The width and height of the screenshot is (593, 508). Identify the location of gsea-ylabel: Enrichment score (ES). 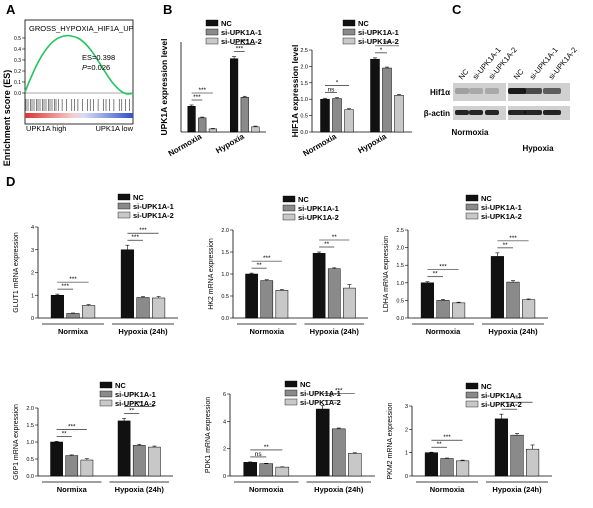
(7, 118).